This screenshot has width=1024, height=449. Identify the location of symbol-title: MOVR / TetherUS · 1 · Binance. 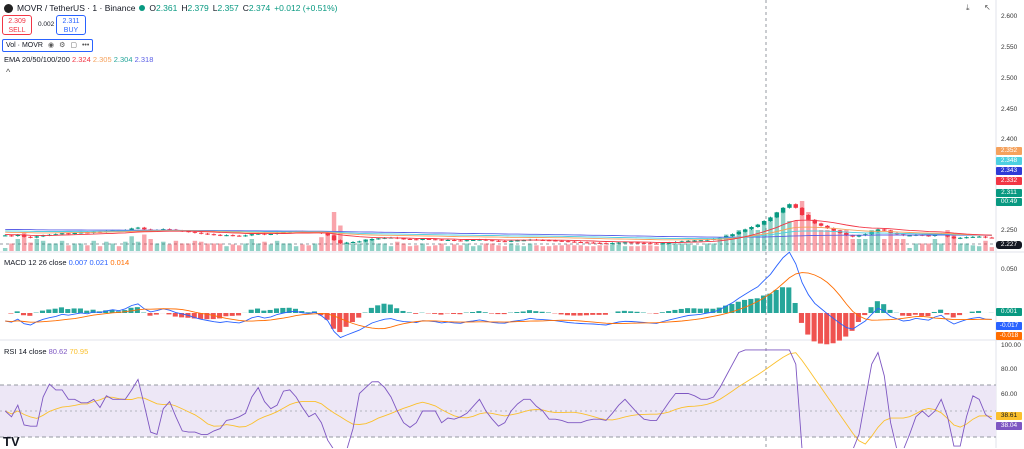
(76, 8).